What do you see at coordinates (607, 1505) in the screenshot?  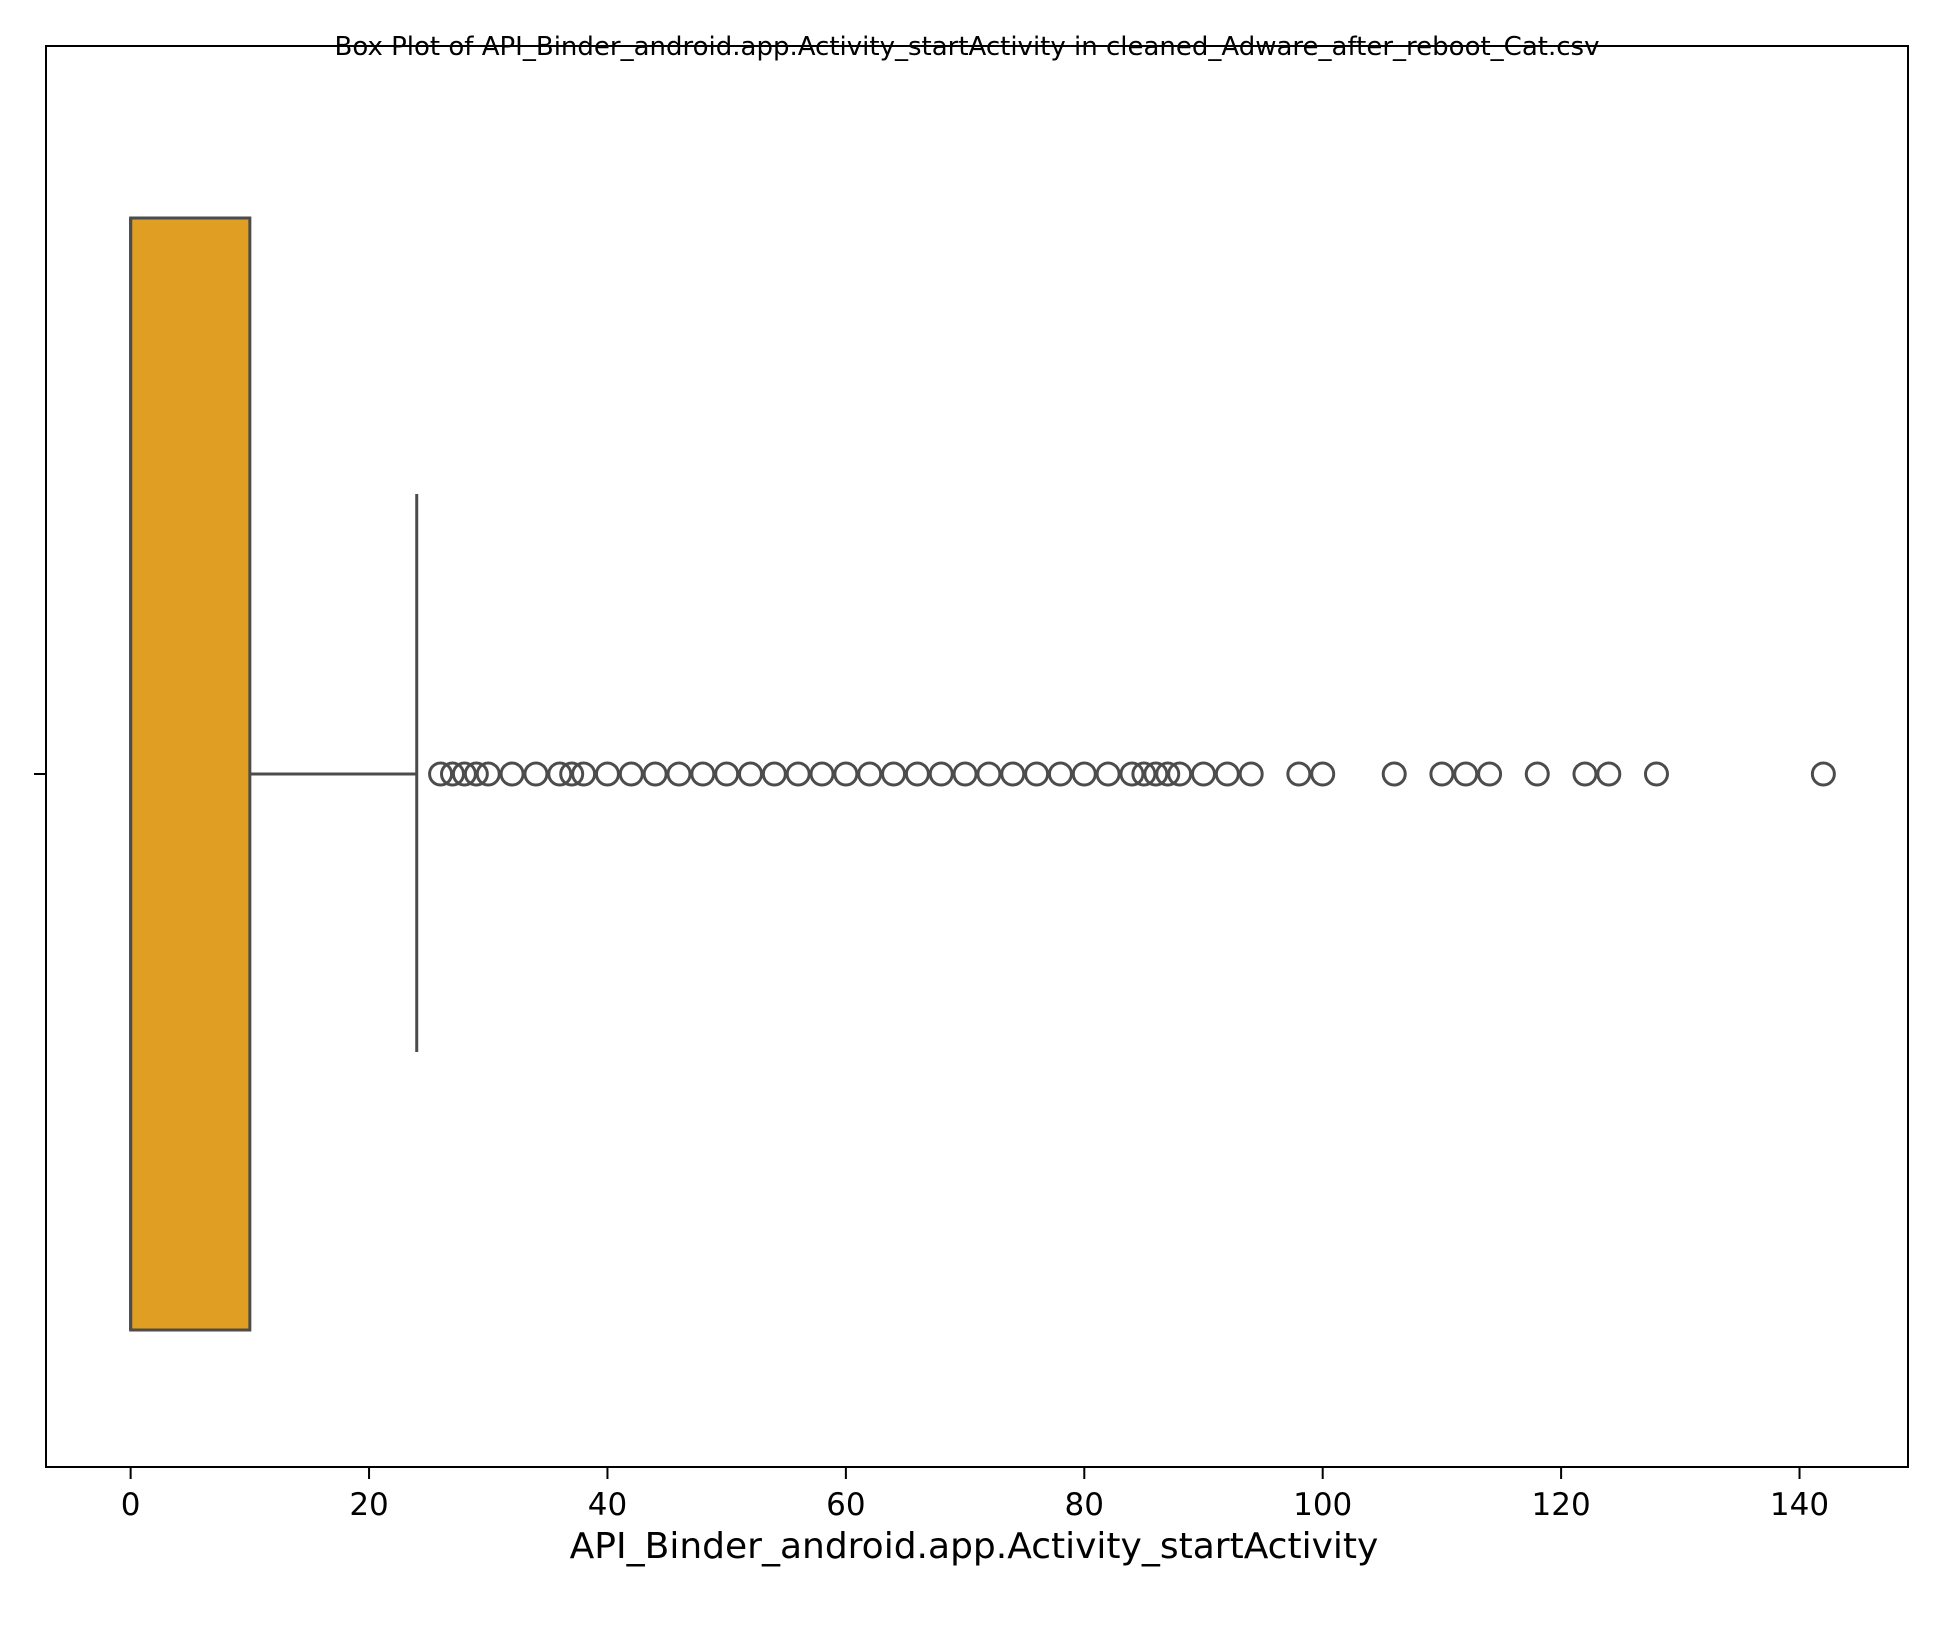 I see `x-tick-label: 40` at bounding box center [607, 1505].